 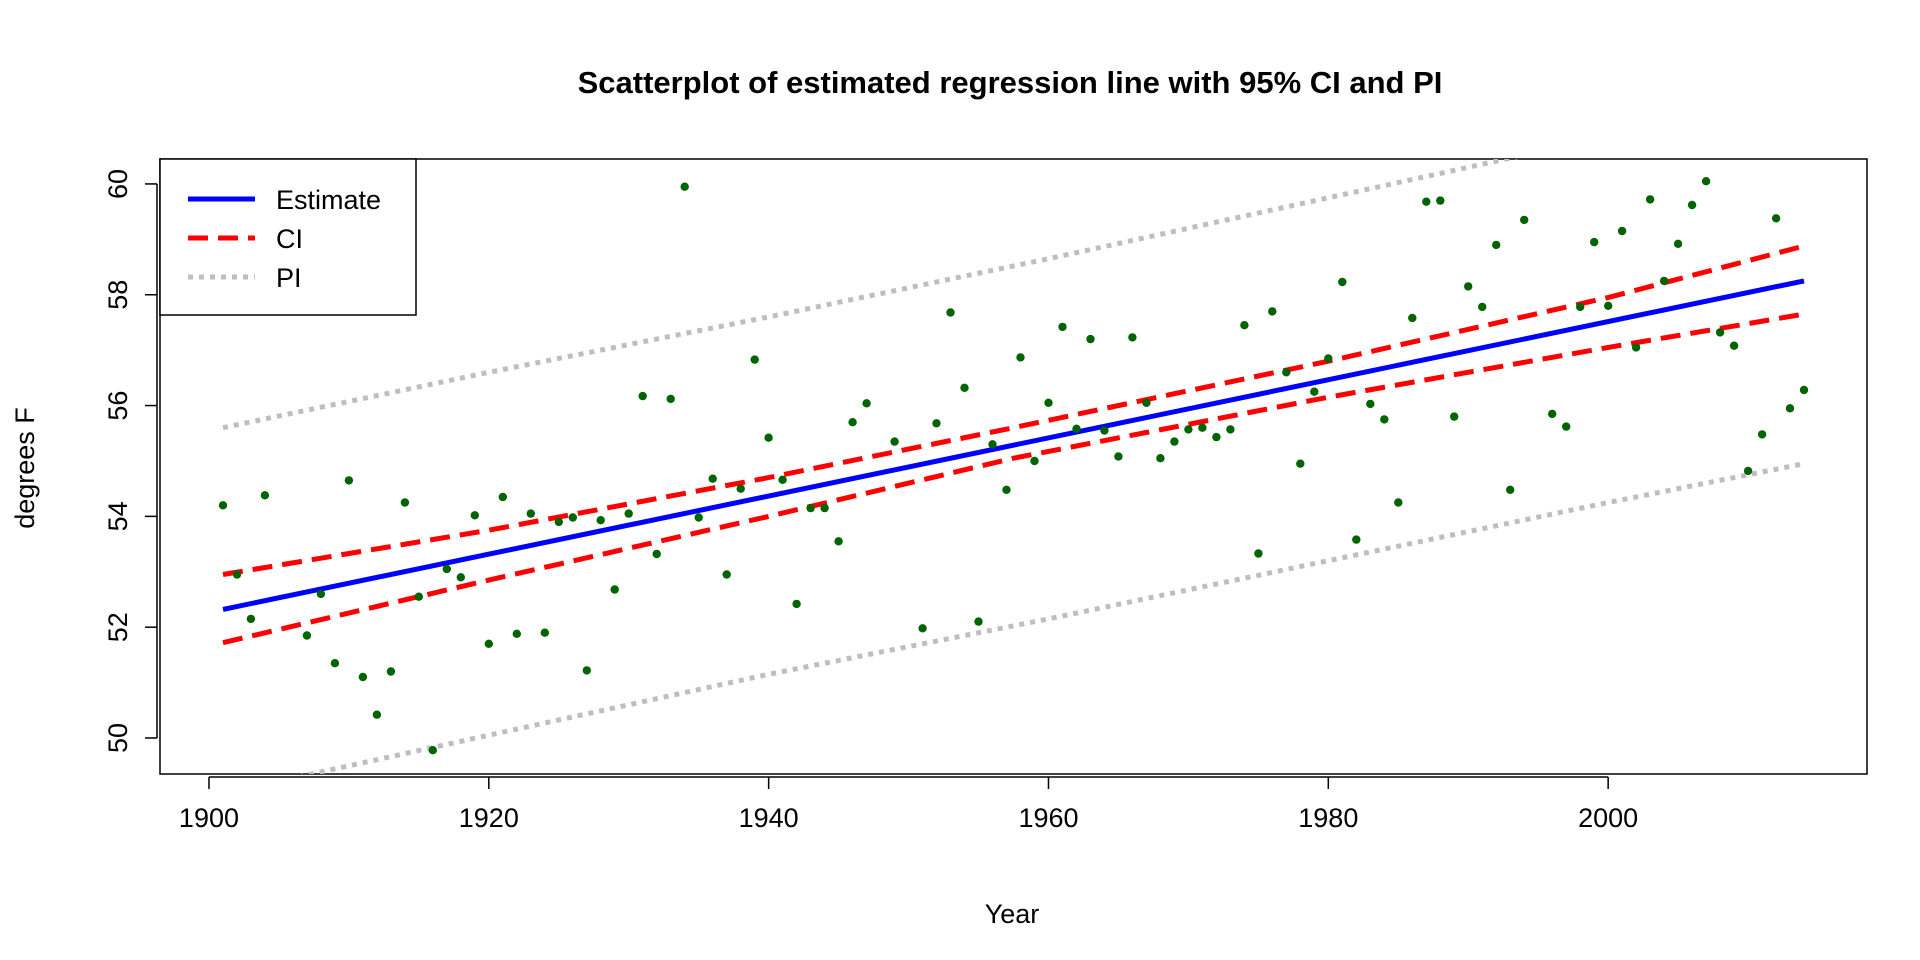 What do you see at coordinates (289, 239) in the screenshot?
I see `legend-ci-label: CI` at bounding box center [289, 239].